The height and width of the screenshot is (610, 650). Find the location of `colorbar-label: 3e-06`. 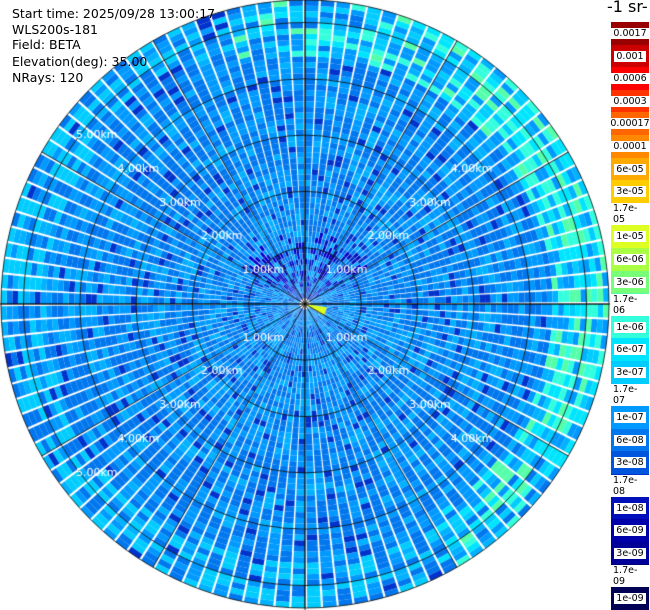

colorbar-label: 3e-06 is located at coordinates (630, 282).